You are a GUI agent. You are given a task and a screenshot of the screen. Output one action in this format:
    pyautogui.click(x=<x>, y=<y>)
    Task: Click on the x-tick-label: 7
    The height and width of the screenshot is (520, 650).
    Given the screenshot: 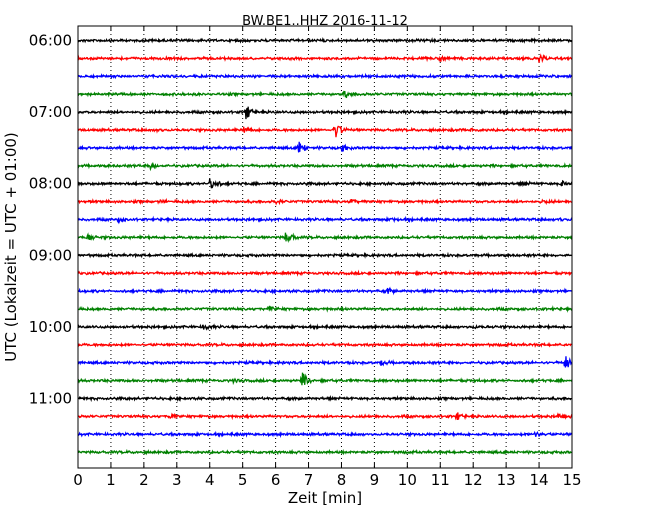 What is the action you would take?
    pyautogui.click(x=309, y=480)
    